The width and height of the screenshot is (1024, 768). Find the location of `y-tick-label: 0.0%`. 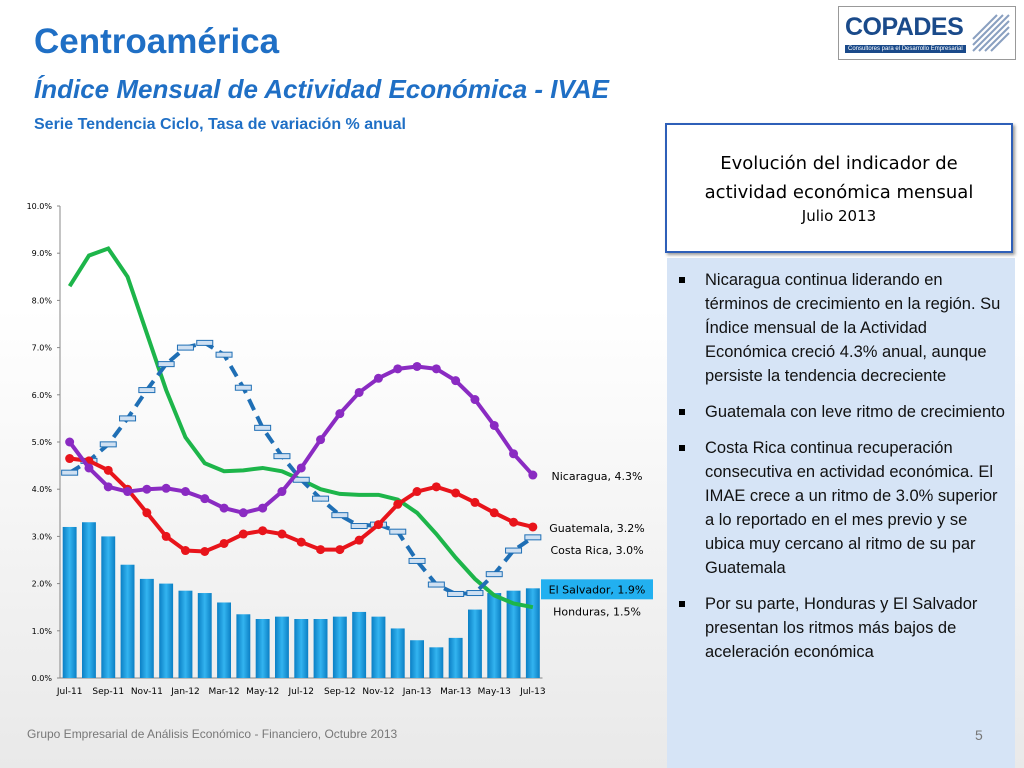

y-tick-label: 0.0% is located at coordinates (42, 678).